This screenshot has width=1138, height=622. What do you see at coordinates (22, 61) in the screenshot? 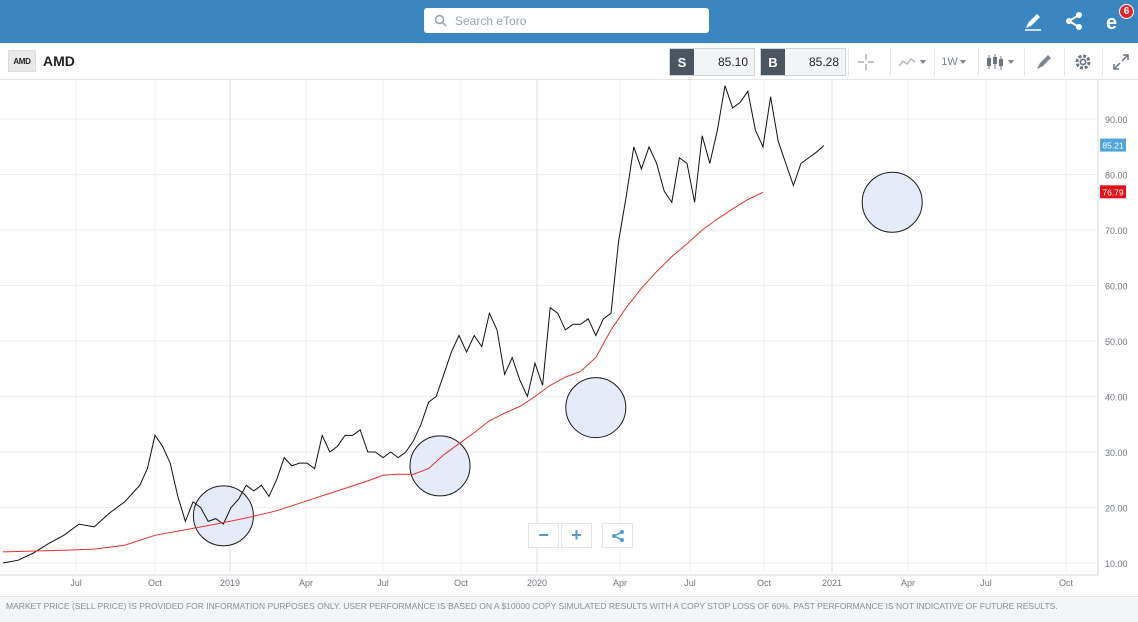
I see `instrument-logo: AMD` at bounding box center [22, 61].